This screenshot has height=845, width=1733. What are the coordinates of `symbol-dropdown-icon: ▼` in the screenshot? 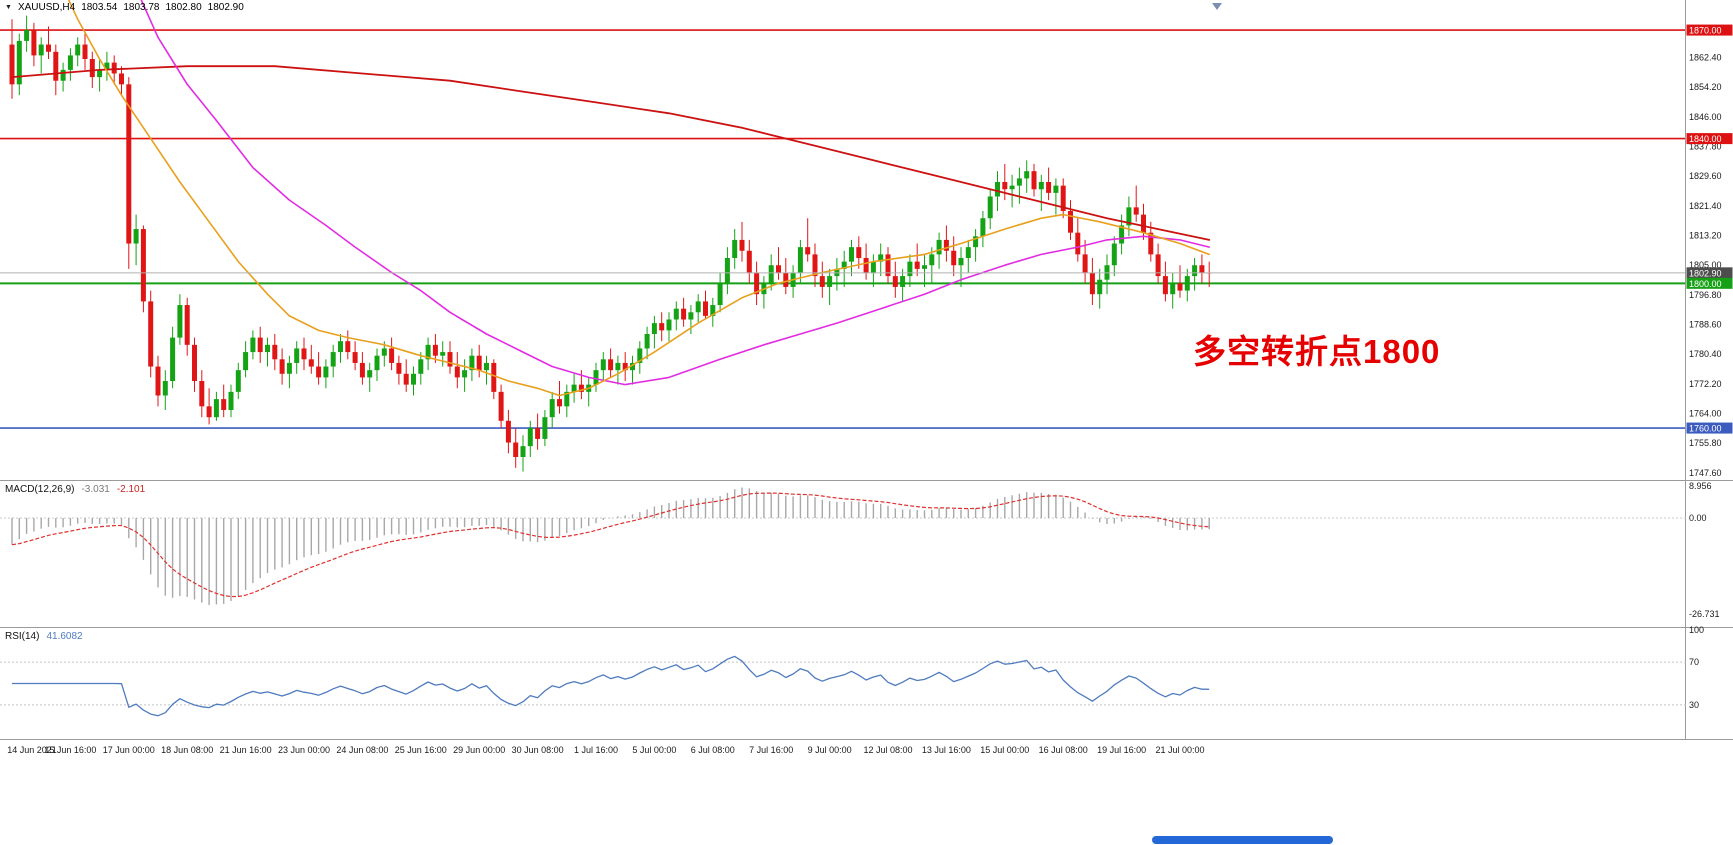 It's located at (8, 7).